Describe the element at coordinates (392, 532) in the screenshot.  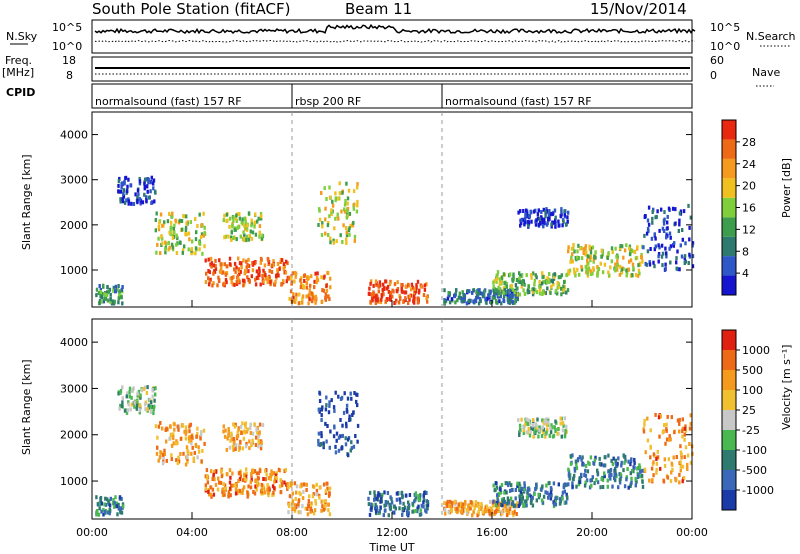
I see `x-tick-label: 12:00` at that location.